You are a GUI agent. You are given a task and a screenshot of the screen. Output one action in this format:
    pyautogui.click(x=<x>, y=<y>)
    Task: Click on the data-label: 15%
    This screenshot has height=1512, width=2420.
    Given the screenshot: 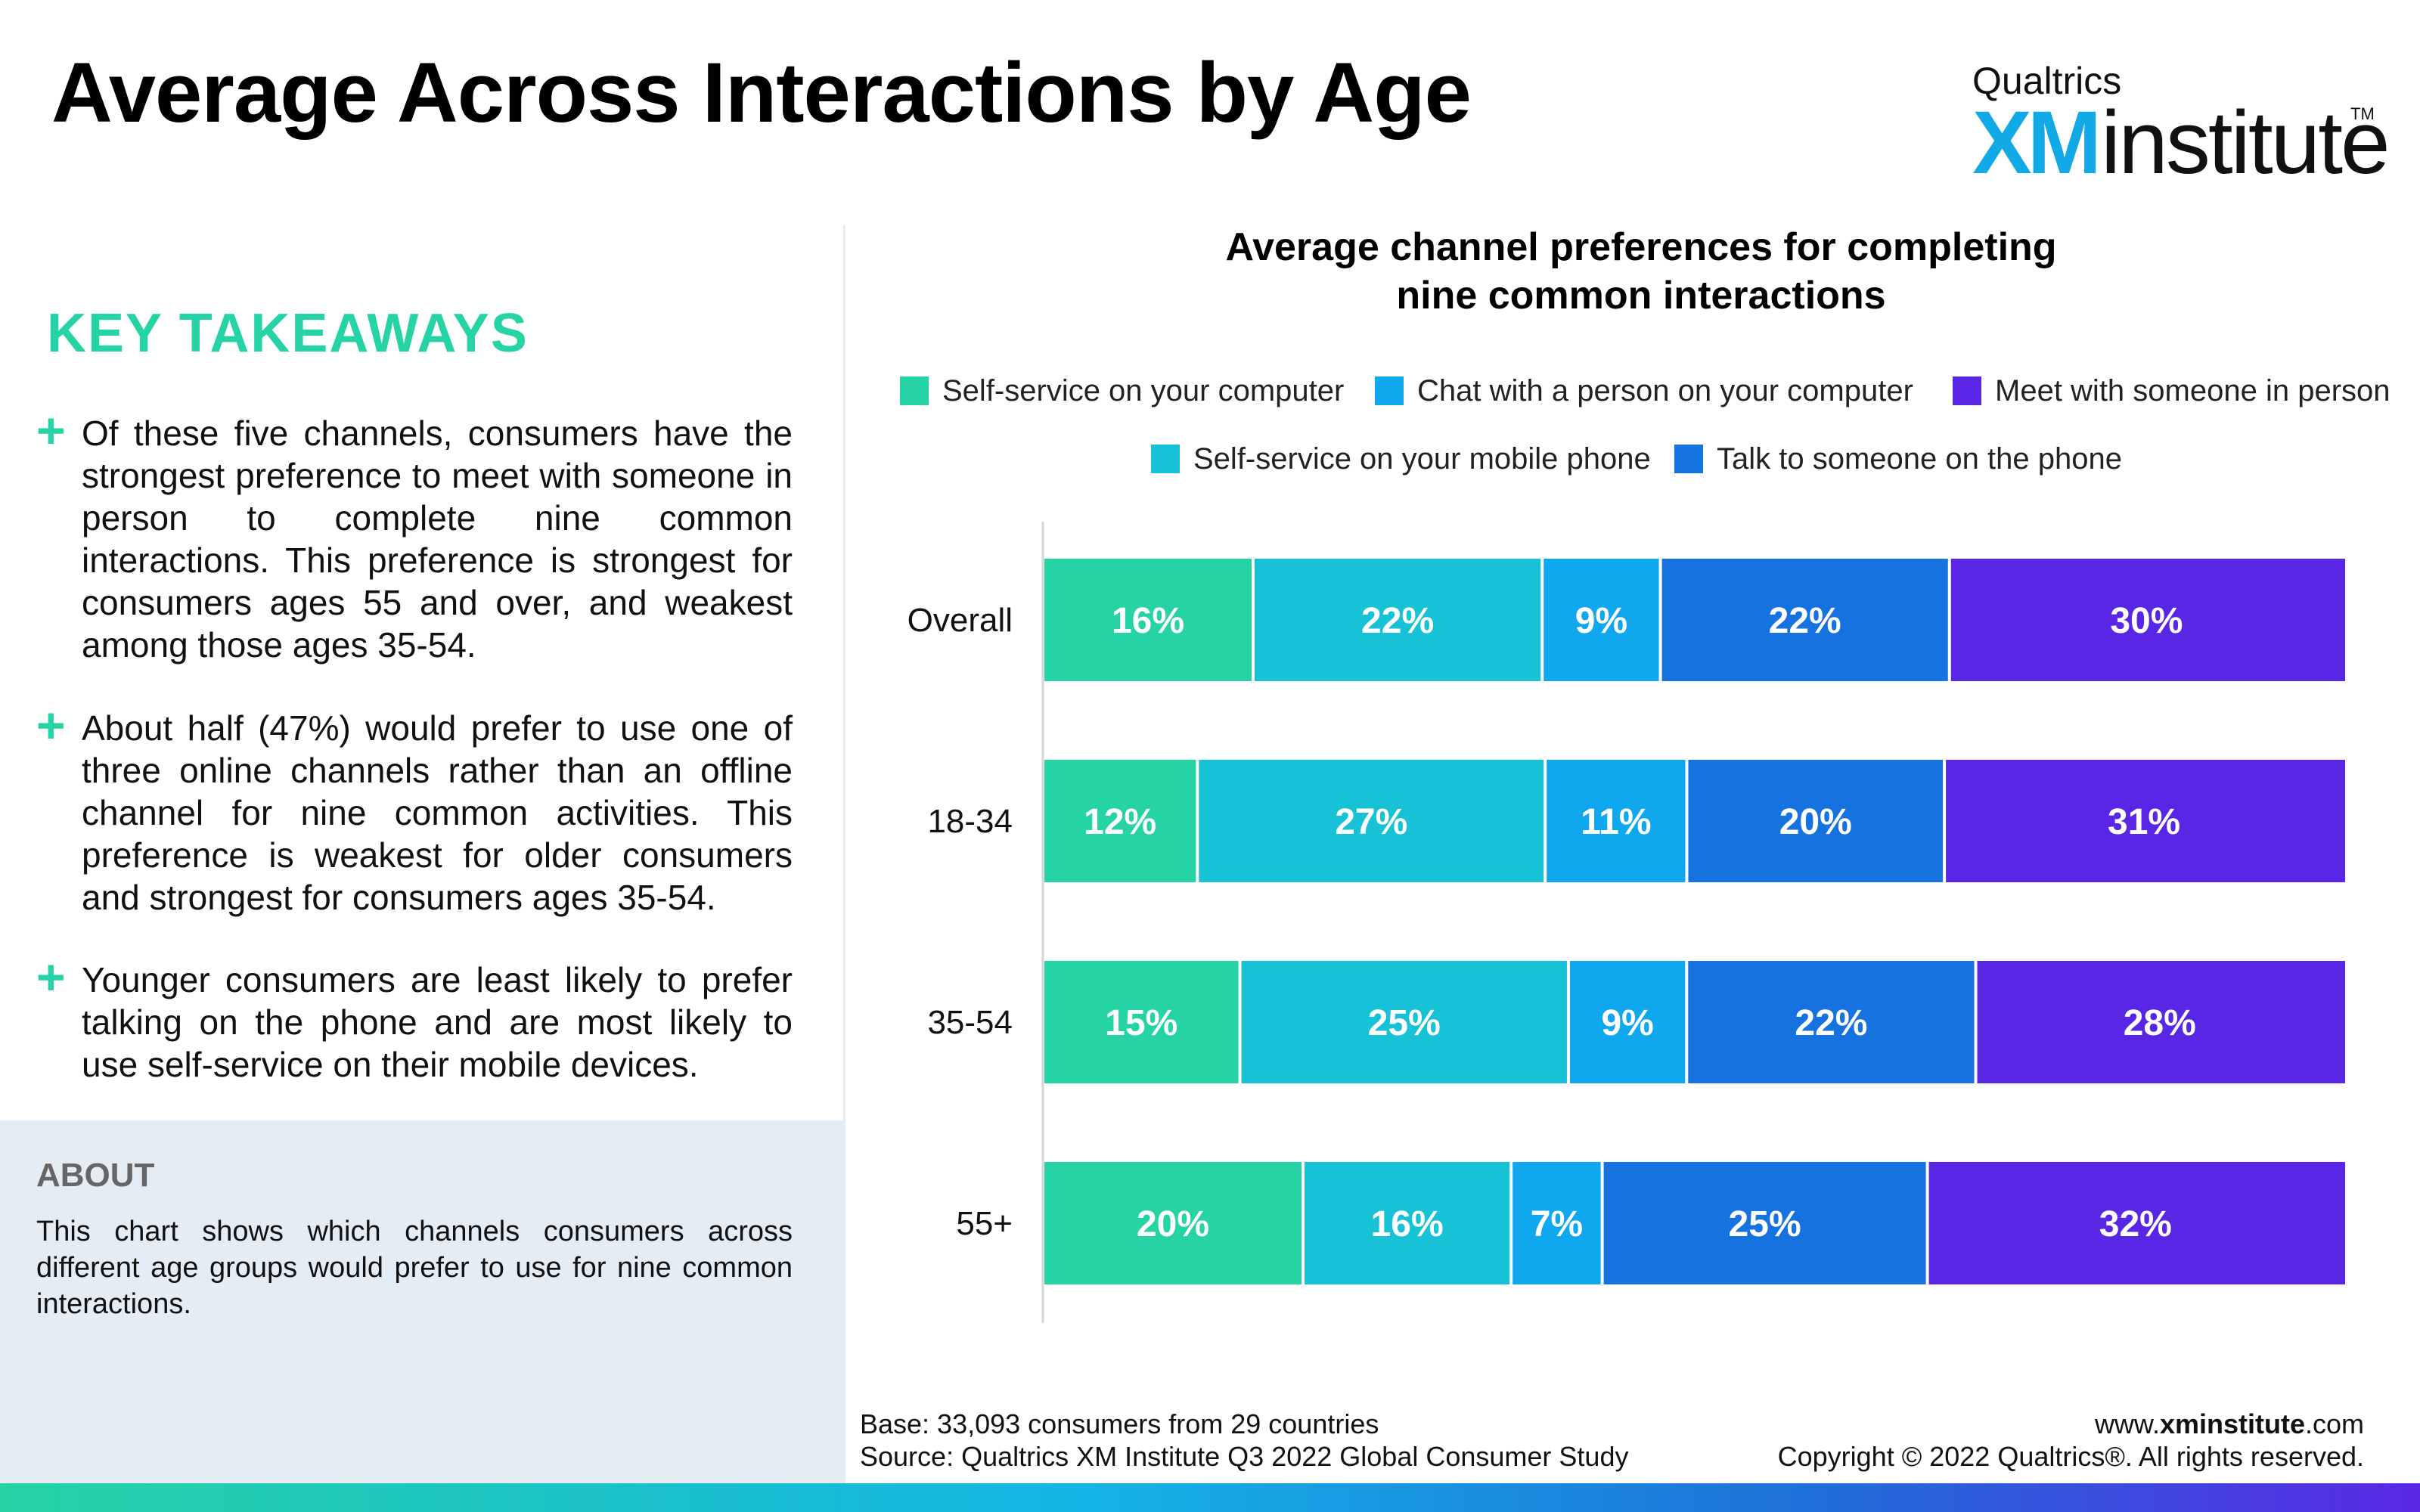 What is the action you would take?
    pyautogui.click(x=1141, y=1023)
    